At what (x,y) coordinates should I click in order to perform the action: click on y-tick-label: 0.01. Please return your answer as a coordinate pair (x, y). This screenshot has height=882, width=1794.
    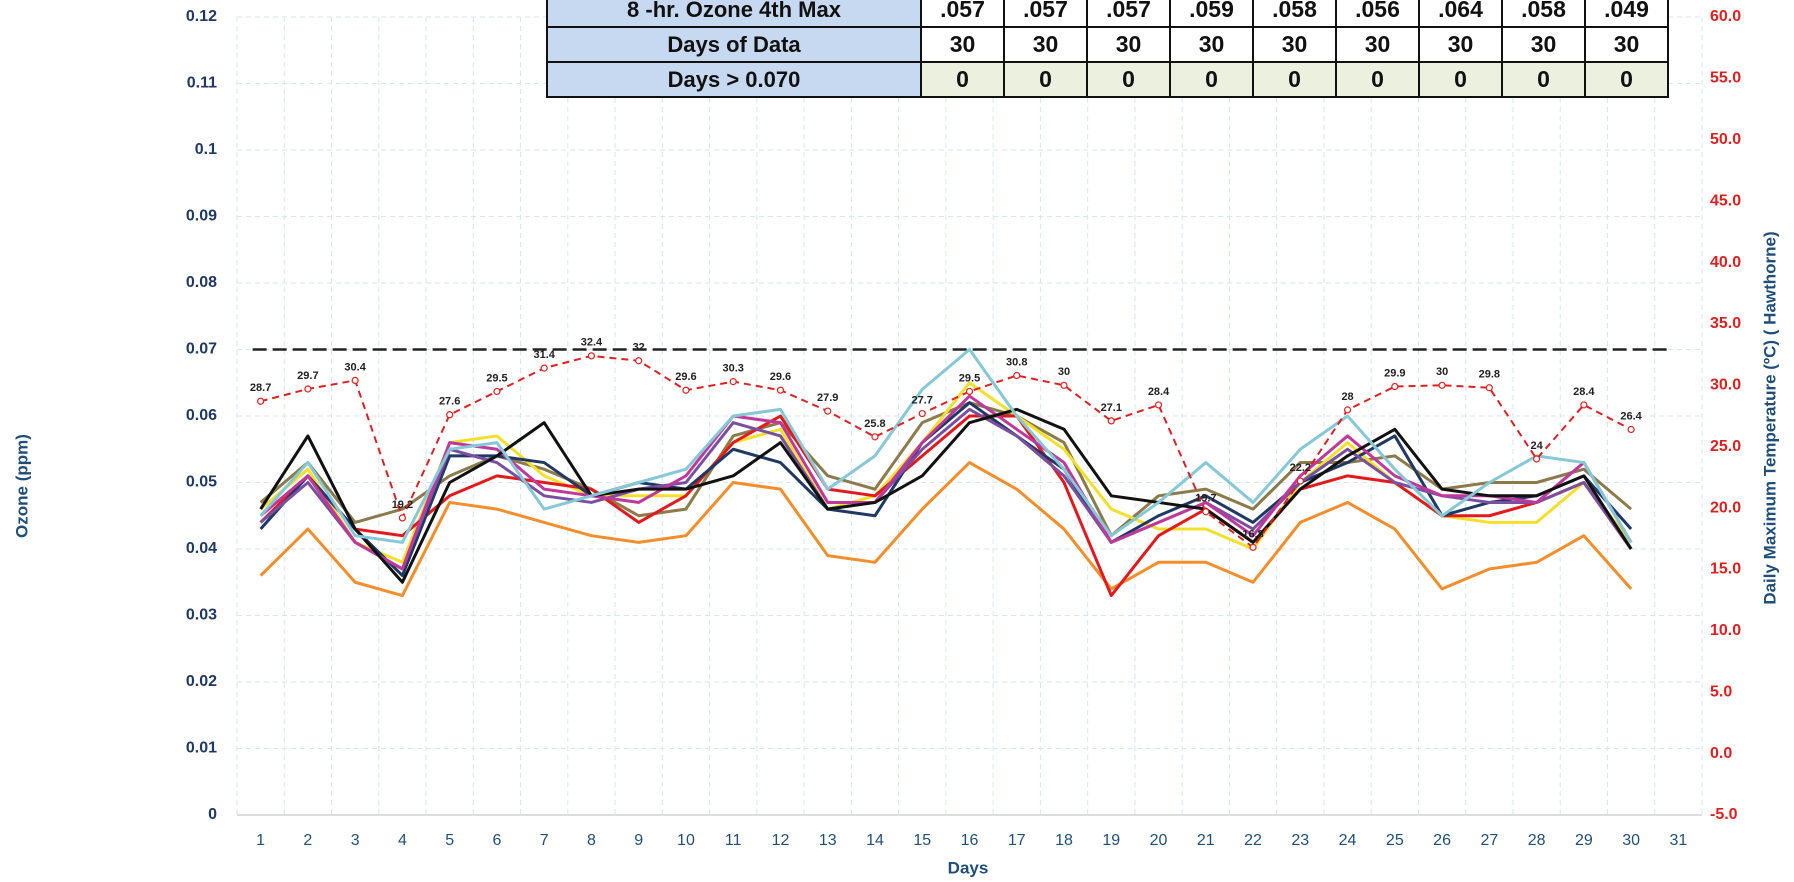
    Looking at the image, I should click on (201, 748).